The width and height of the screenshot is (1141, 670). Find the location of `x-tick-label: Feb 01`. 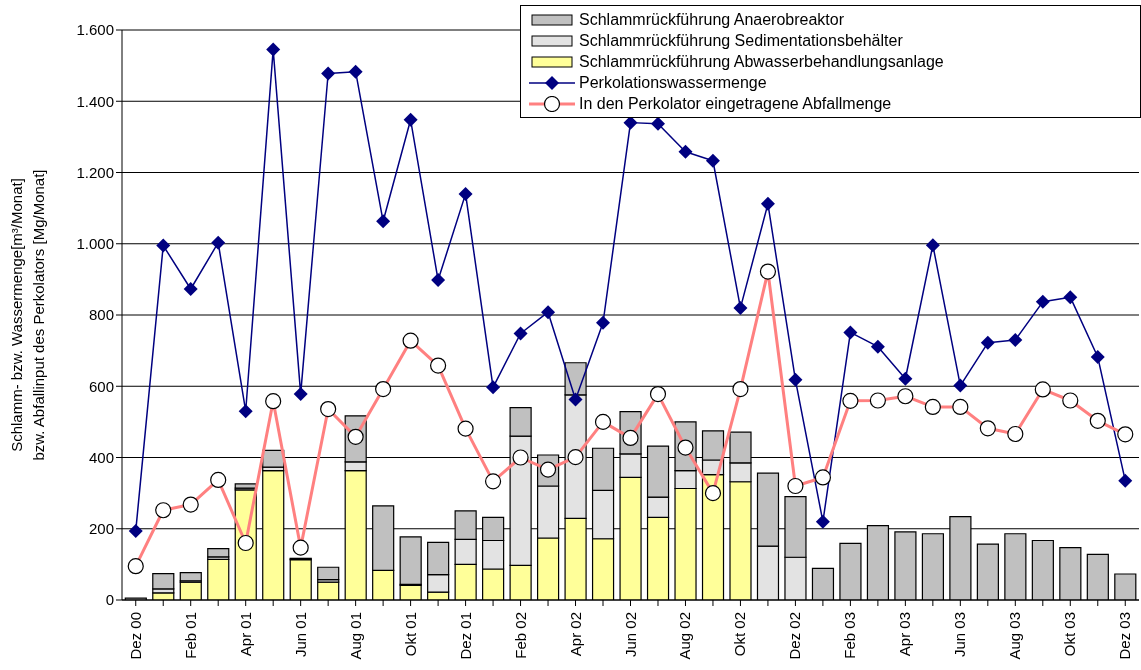

x-tick-label: Feb 01 is located at coordinates (190, 635).